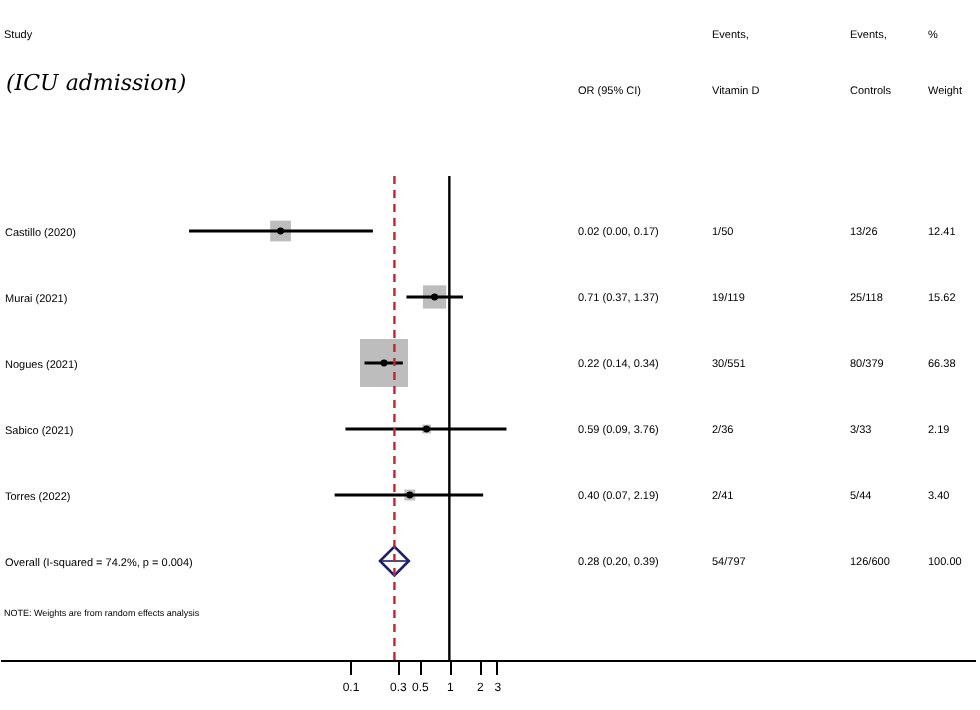 This screenshot has width=980, height=710. What do you see at coordinates (96, 83) in the screenshot?
I see `chart-title: (ICU admission)` at bounding box center [96, 83].